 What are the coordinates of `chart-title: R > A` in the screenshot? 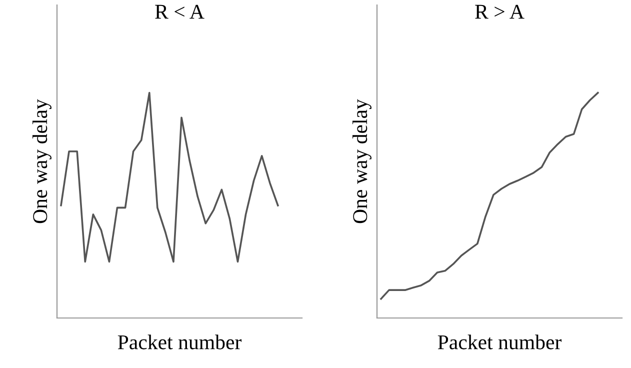 It's located at (499, 11).